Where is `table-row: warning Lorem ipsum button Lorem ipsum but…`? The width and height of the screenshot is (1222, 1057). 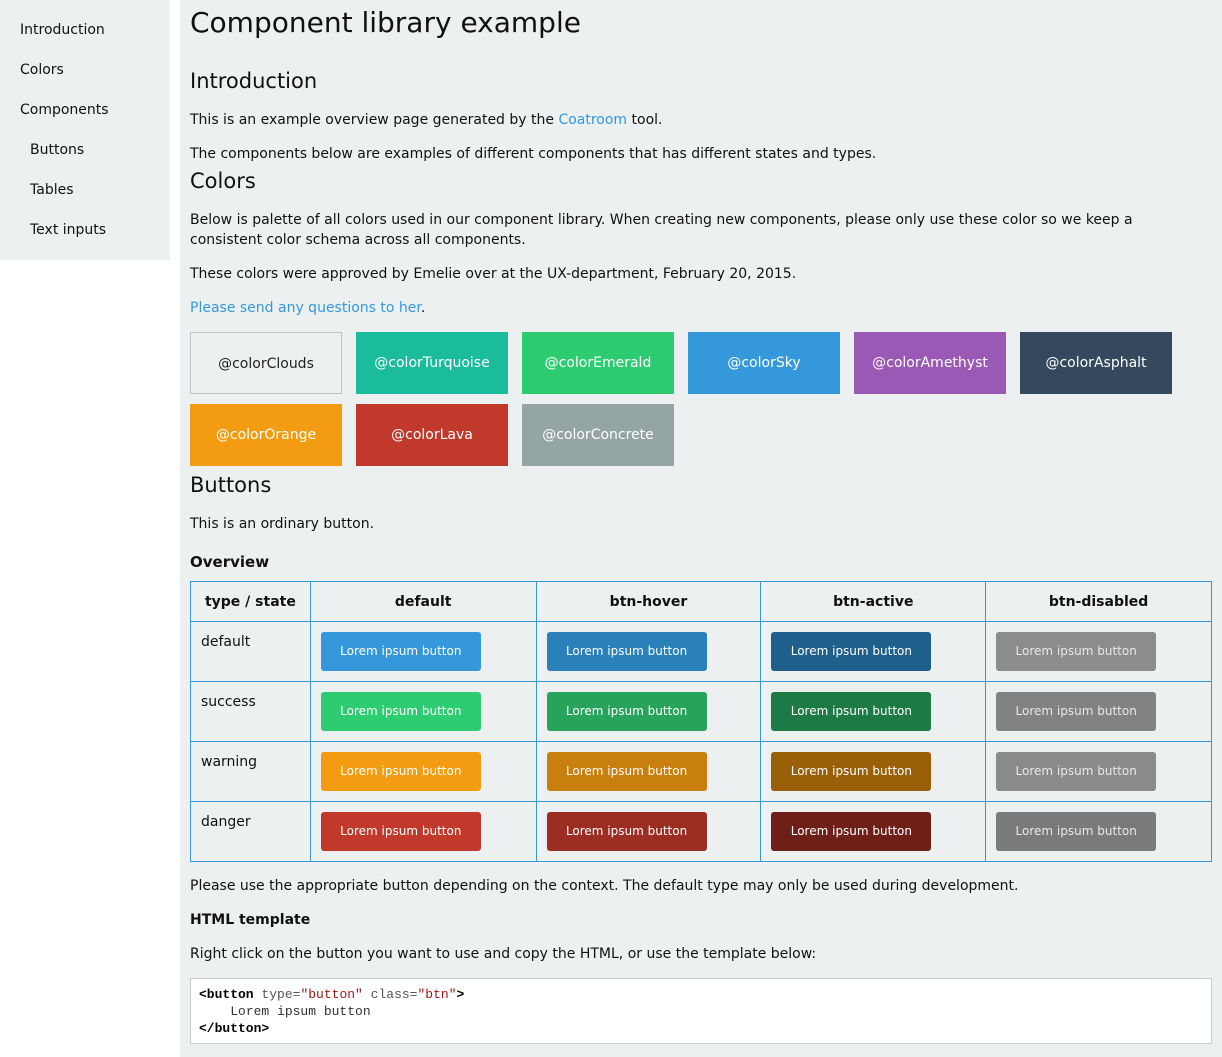 table-row: warning Lorem ipsum button Lorem ipsum but… is located at coordinates (701, 771).